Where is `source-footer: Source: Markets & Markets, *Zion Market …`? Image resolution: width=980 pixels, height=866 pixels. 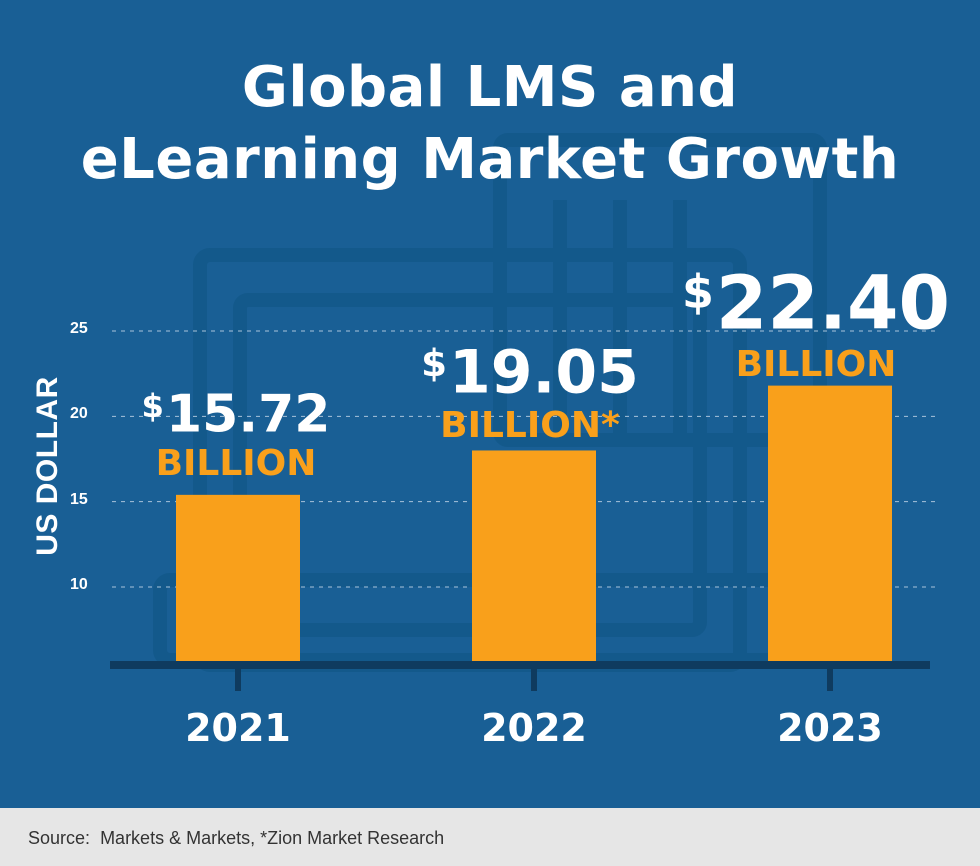 source-footer: Source: Markets & Markets, *Zion Market … is located at coordinates (490, 837).